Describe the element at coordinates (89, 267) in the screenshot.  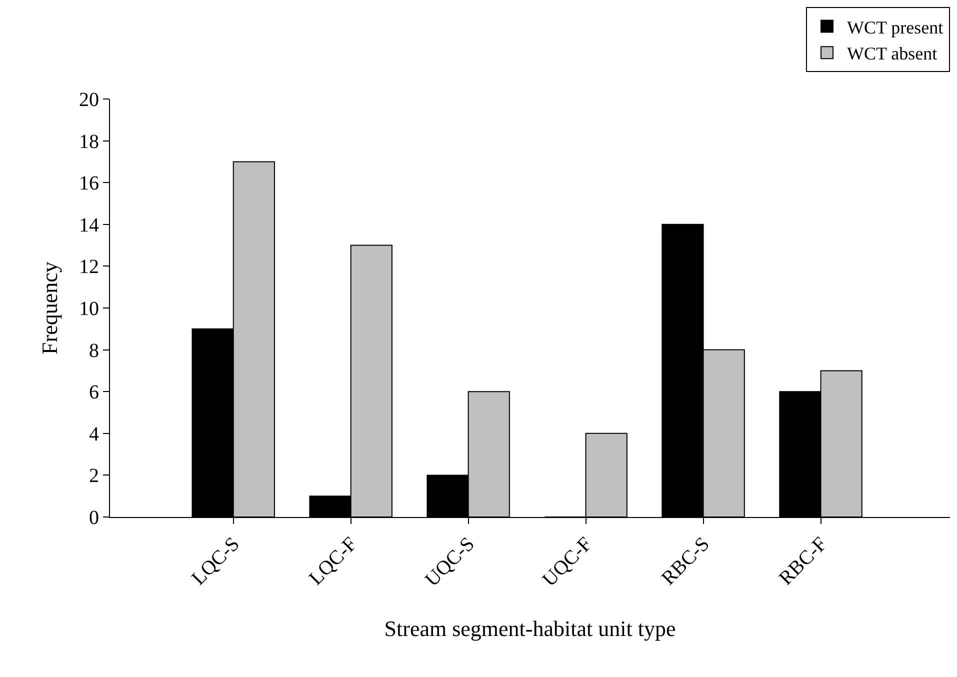
I see `y-tick-label: 12` at that location.